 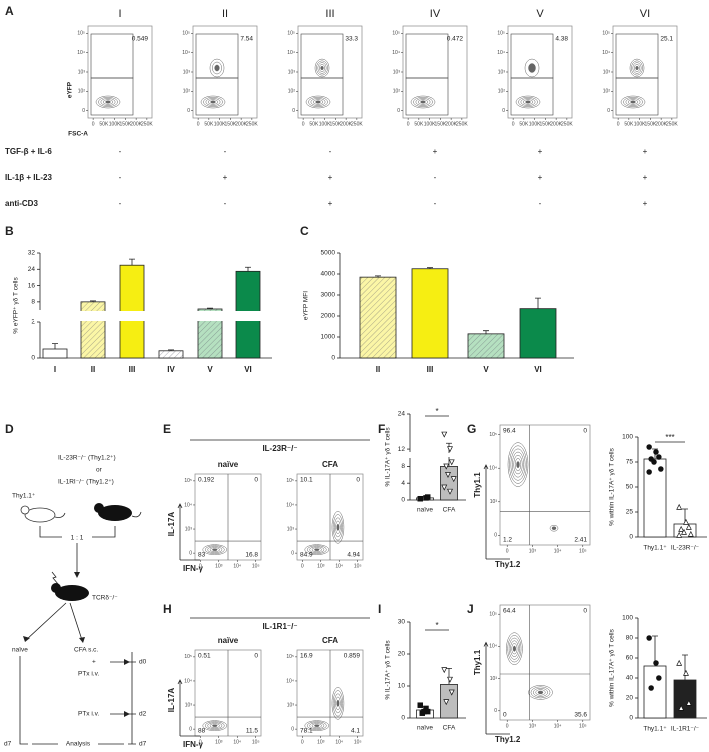 I want to click on x-tick-label: 10³, so click(x=321, y=566).